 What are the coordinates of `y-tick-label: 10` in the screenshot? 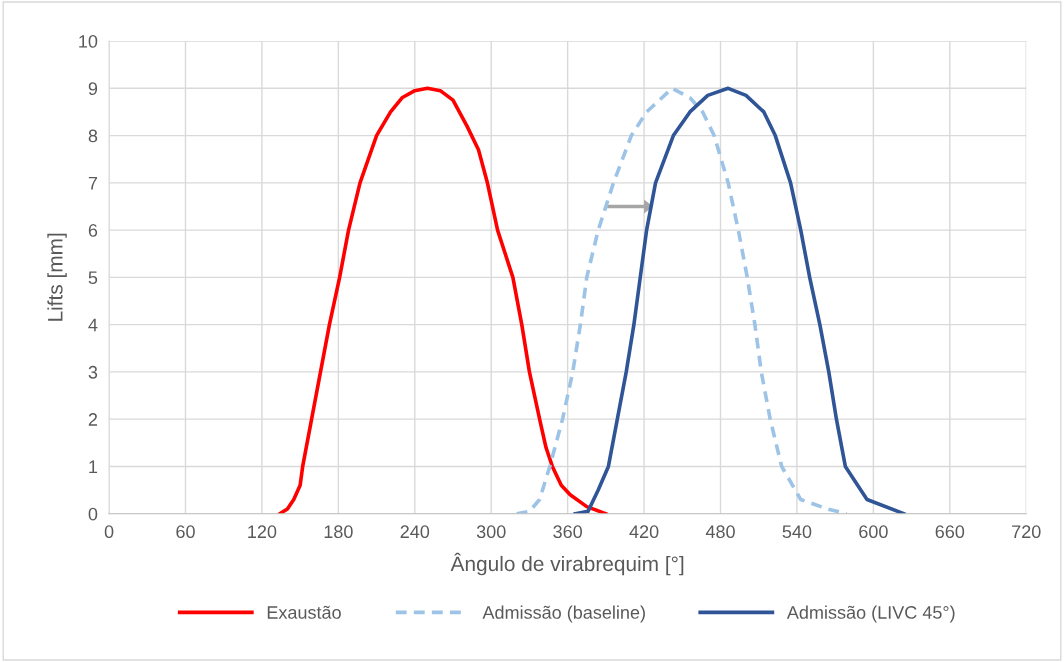 It's located at (88, 41).